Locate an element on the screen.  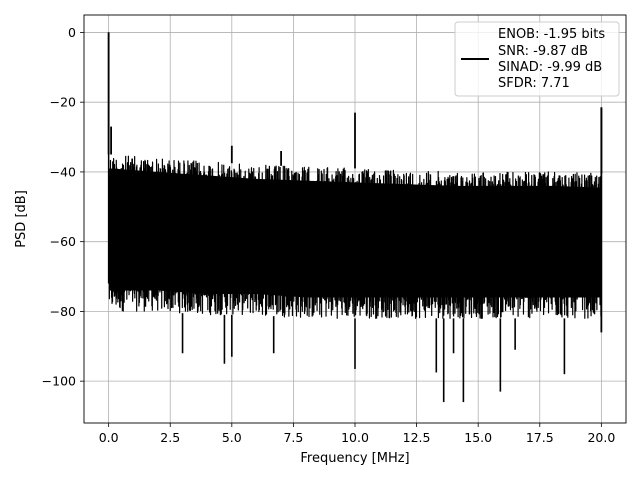
x-tick-label: 10.0 is located at coordinates (355, 437).